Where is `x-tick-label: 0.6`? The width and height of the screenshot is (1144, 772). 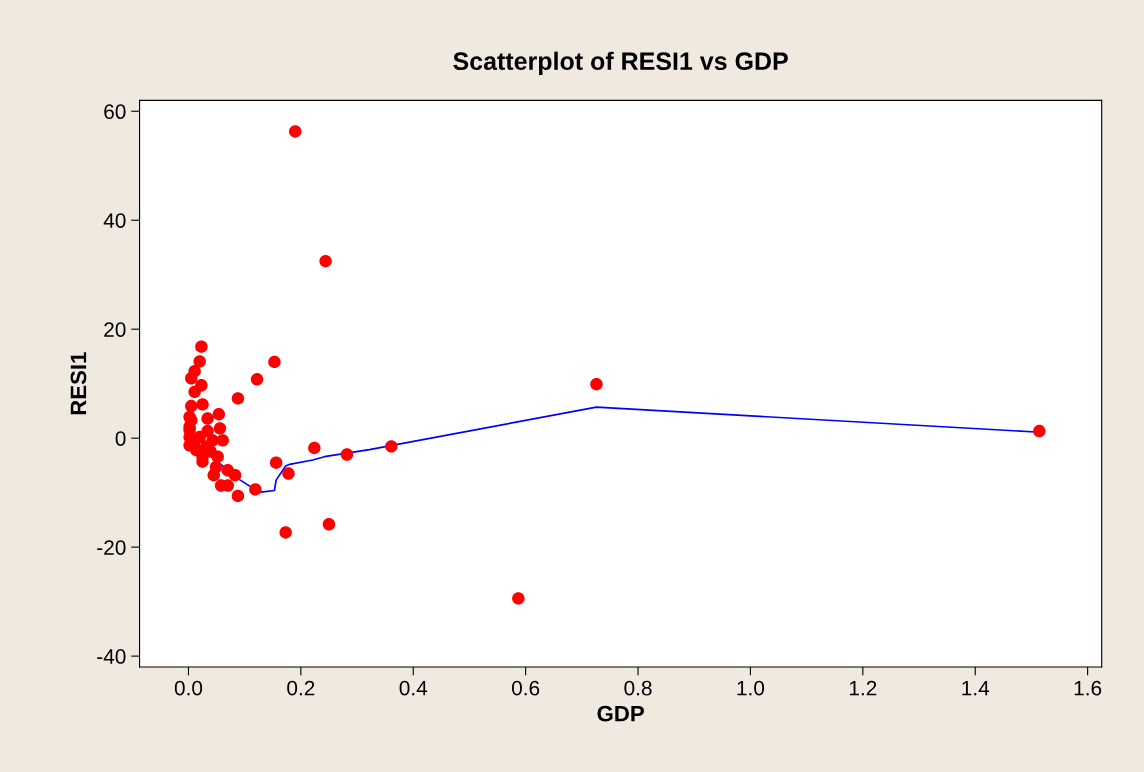
x-tick-label: 0.6 is located at coordinates (525, 688).